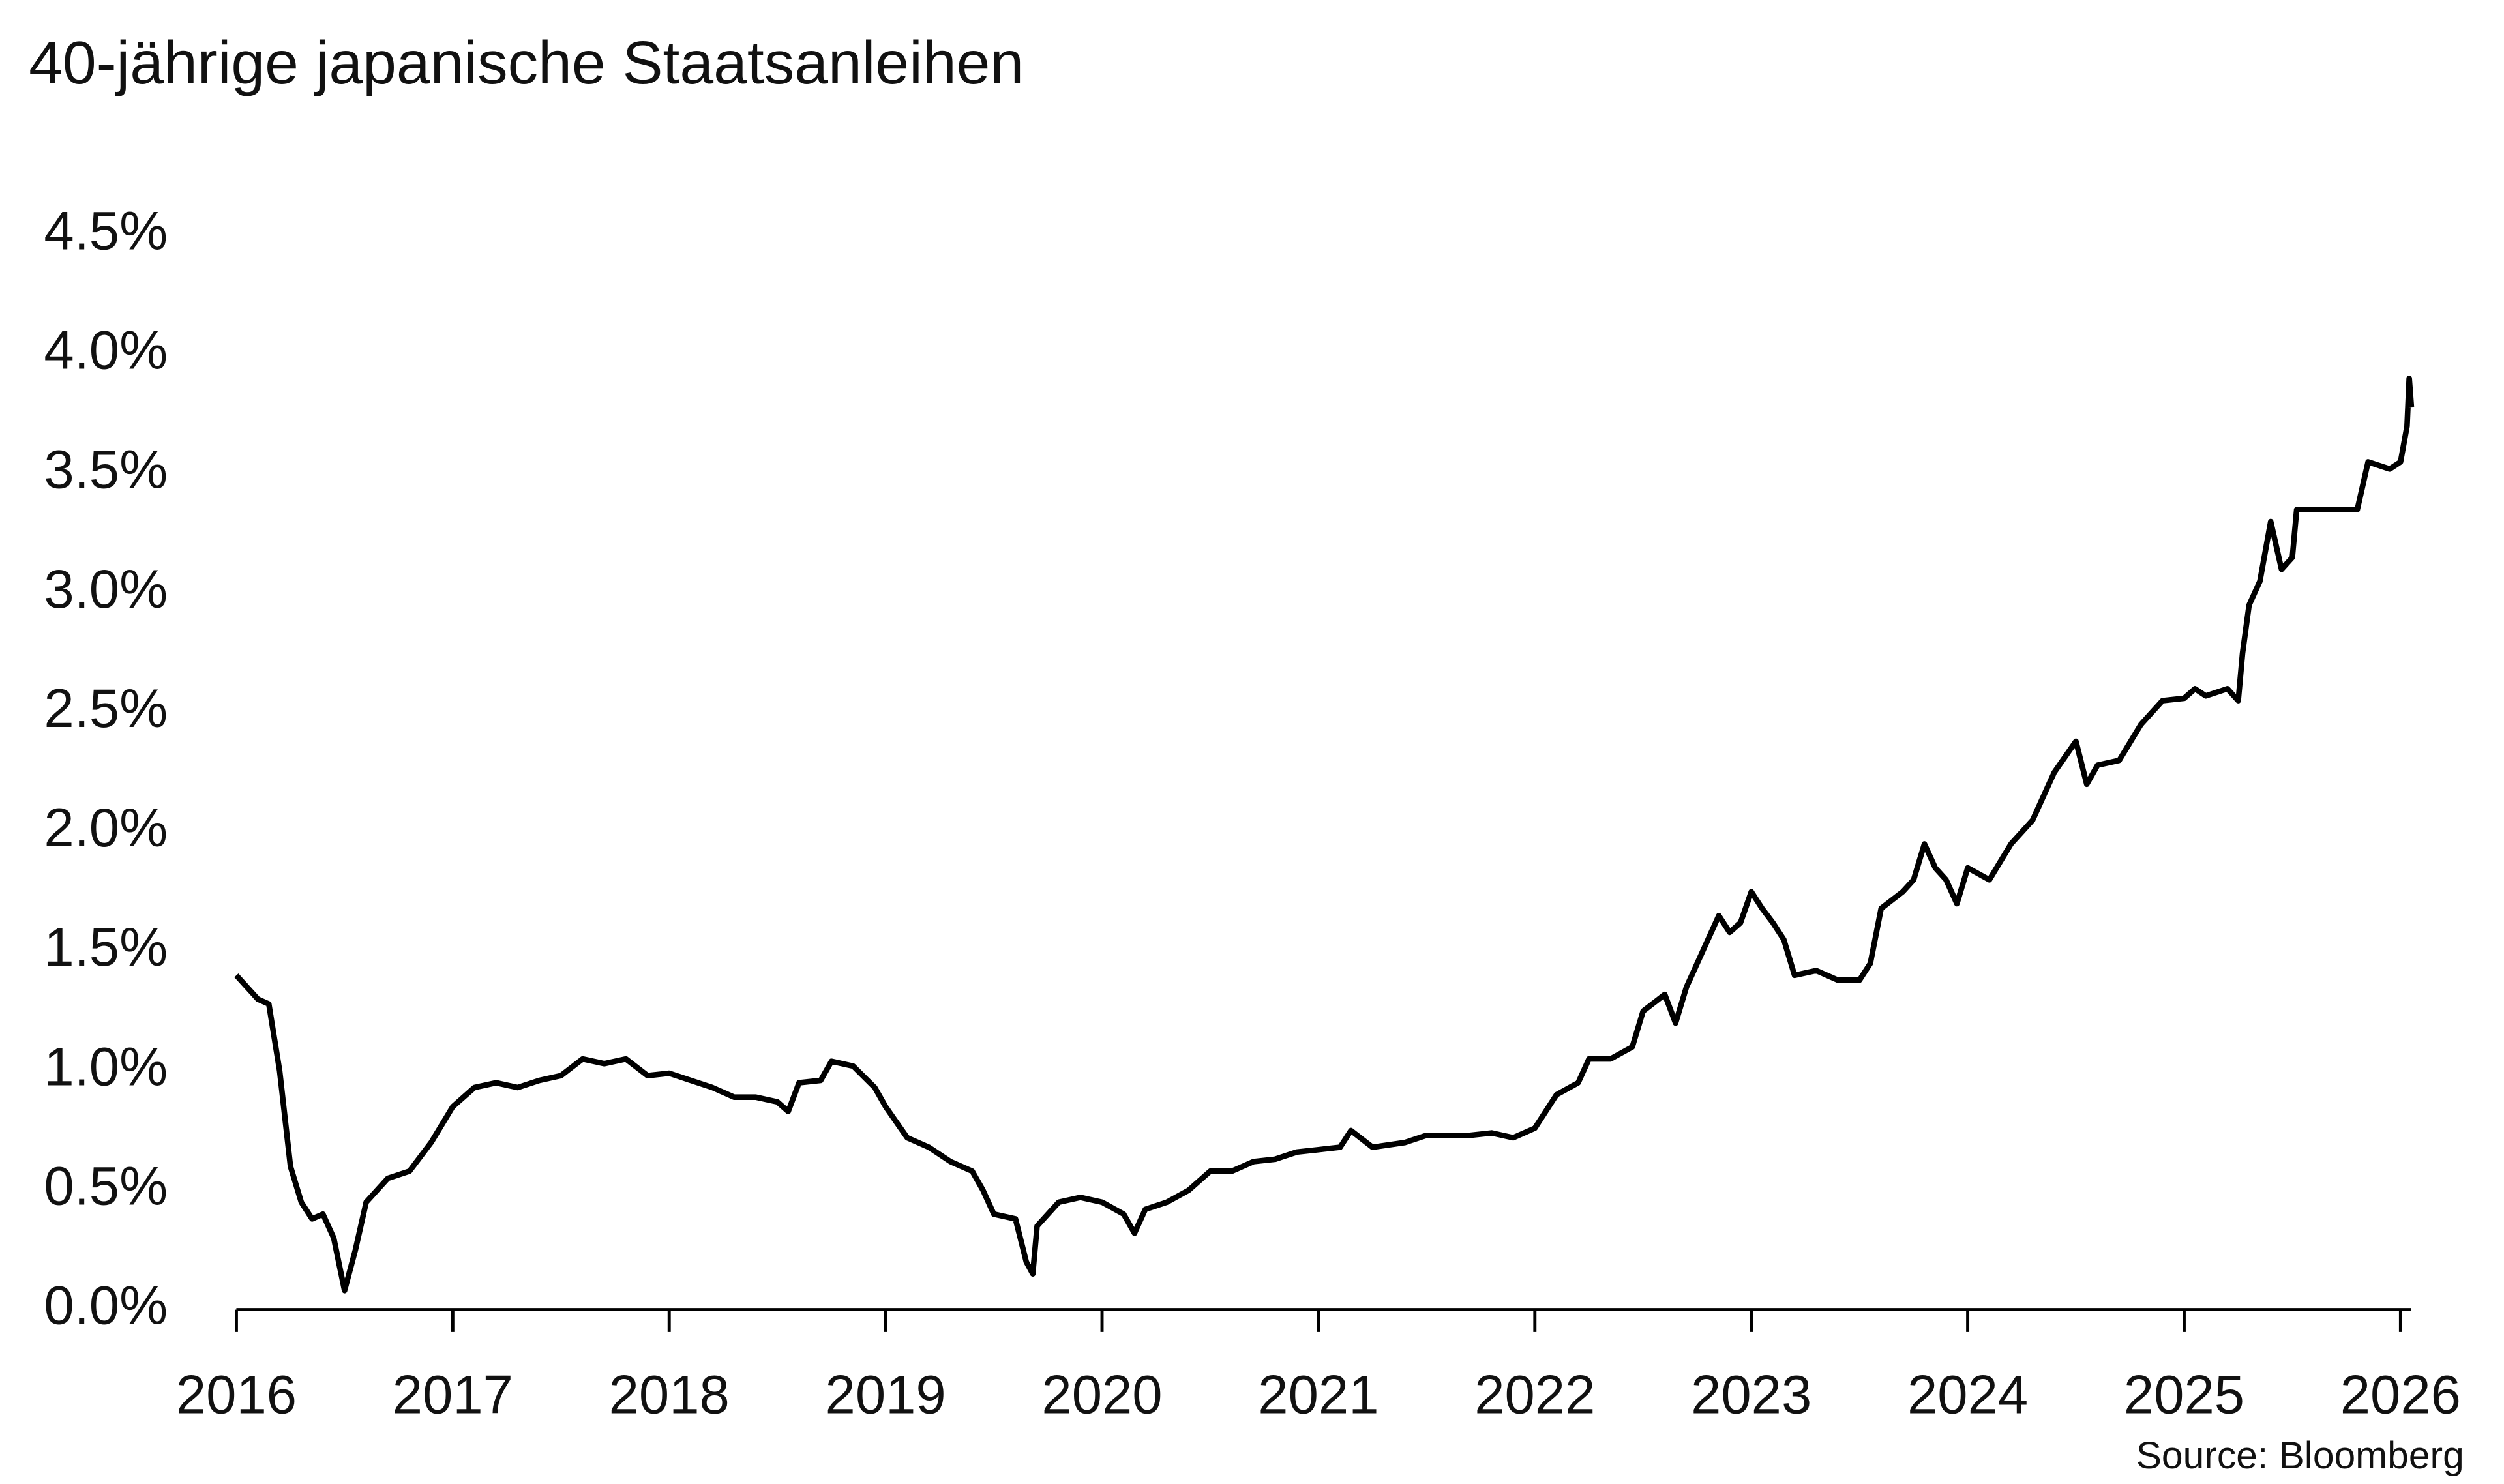 This screenshot has height=1484, width=2504. What do you see at coordinates (2400, 1395) in the screenshot?
I see `x-tick-label: 2026` at bounding box center [2400, 1395].